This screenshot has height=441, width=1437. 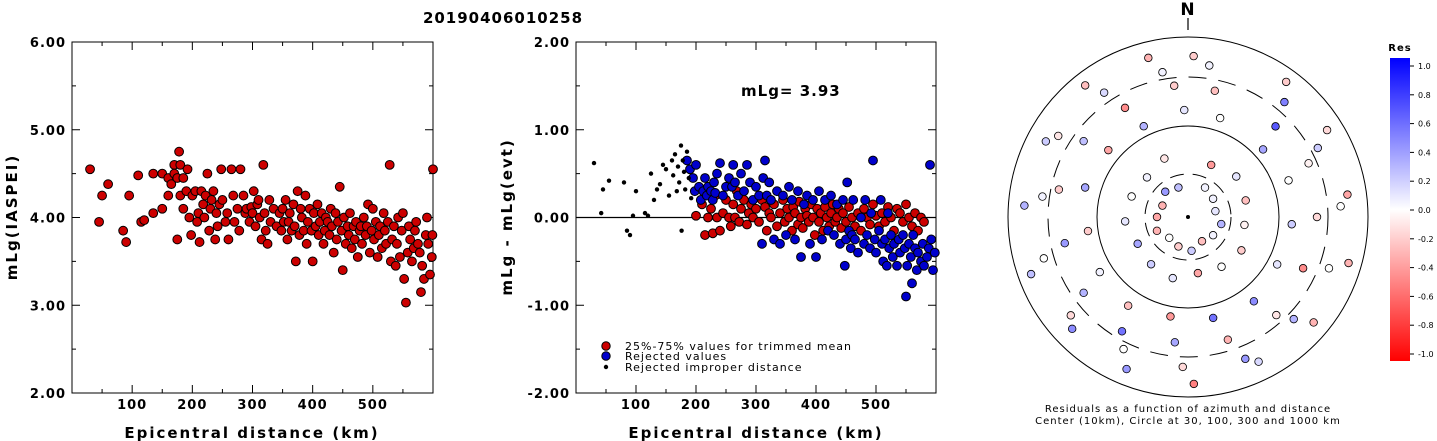 What do you see at coordinates (755, 432) in the screenshot?
I see `chart2-x-axis-label: Epicentral distance (km)` at bounding box center [755, 432].